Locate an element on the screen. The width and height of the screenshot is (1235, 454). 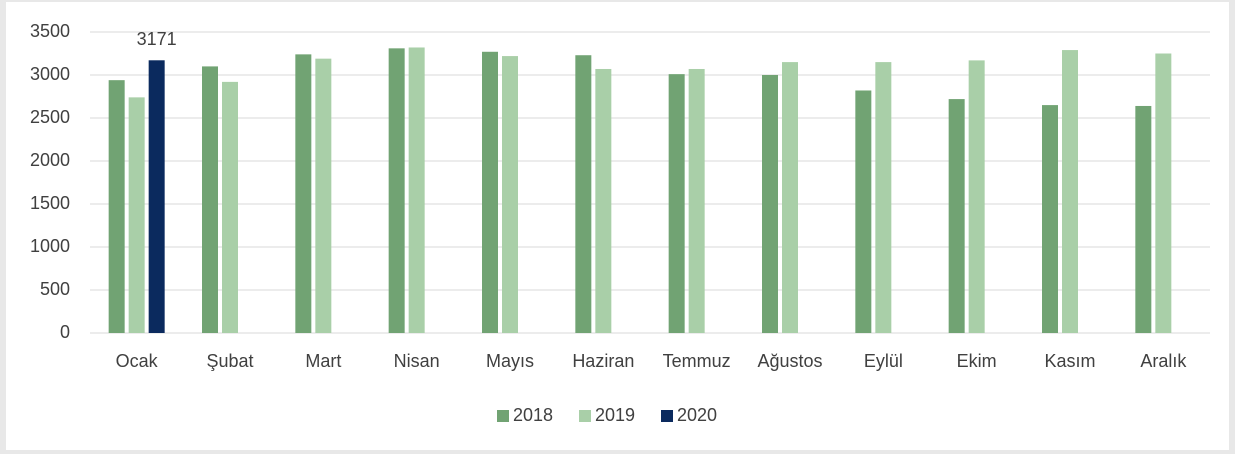
y-tick-label: 2500 is located at coordinates (50, 117).